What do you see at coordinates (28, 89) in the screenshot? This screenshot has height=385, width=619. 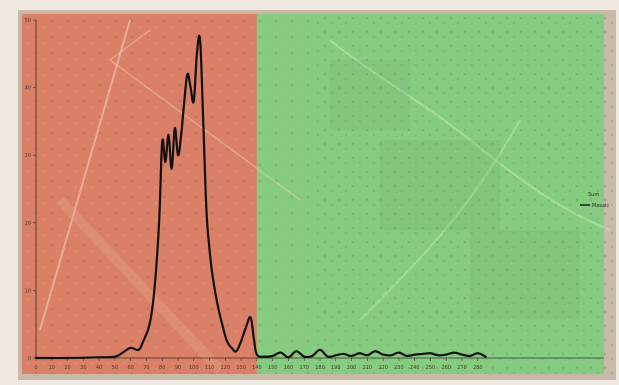 I see `y-tick-label: 40` at bounding box center [28, 89].